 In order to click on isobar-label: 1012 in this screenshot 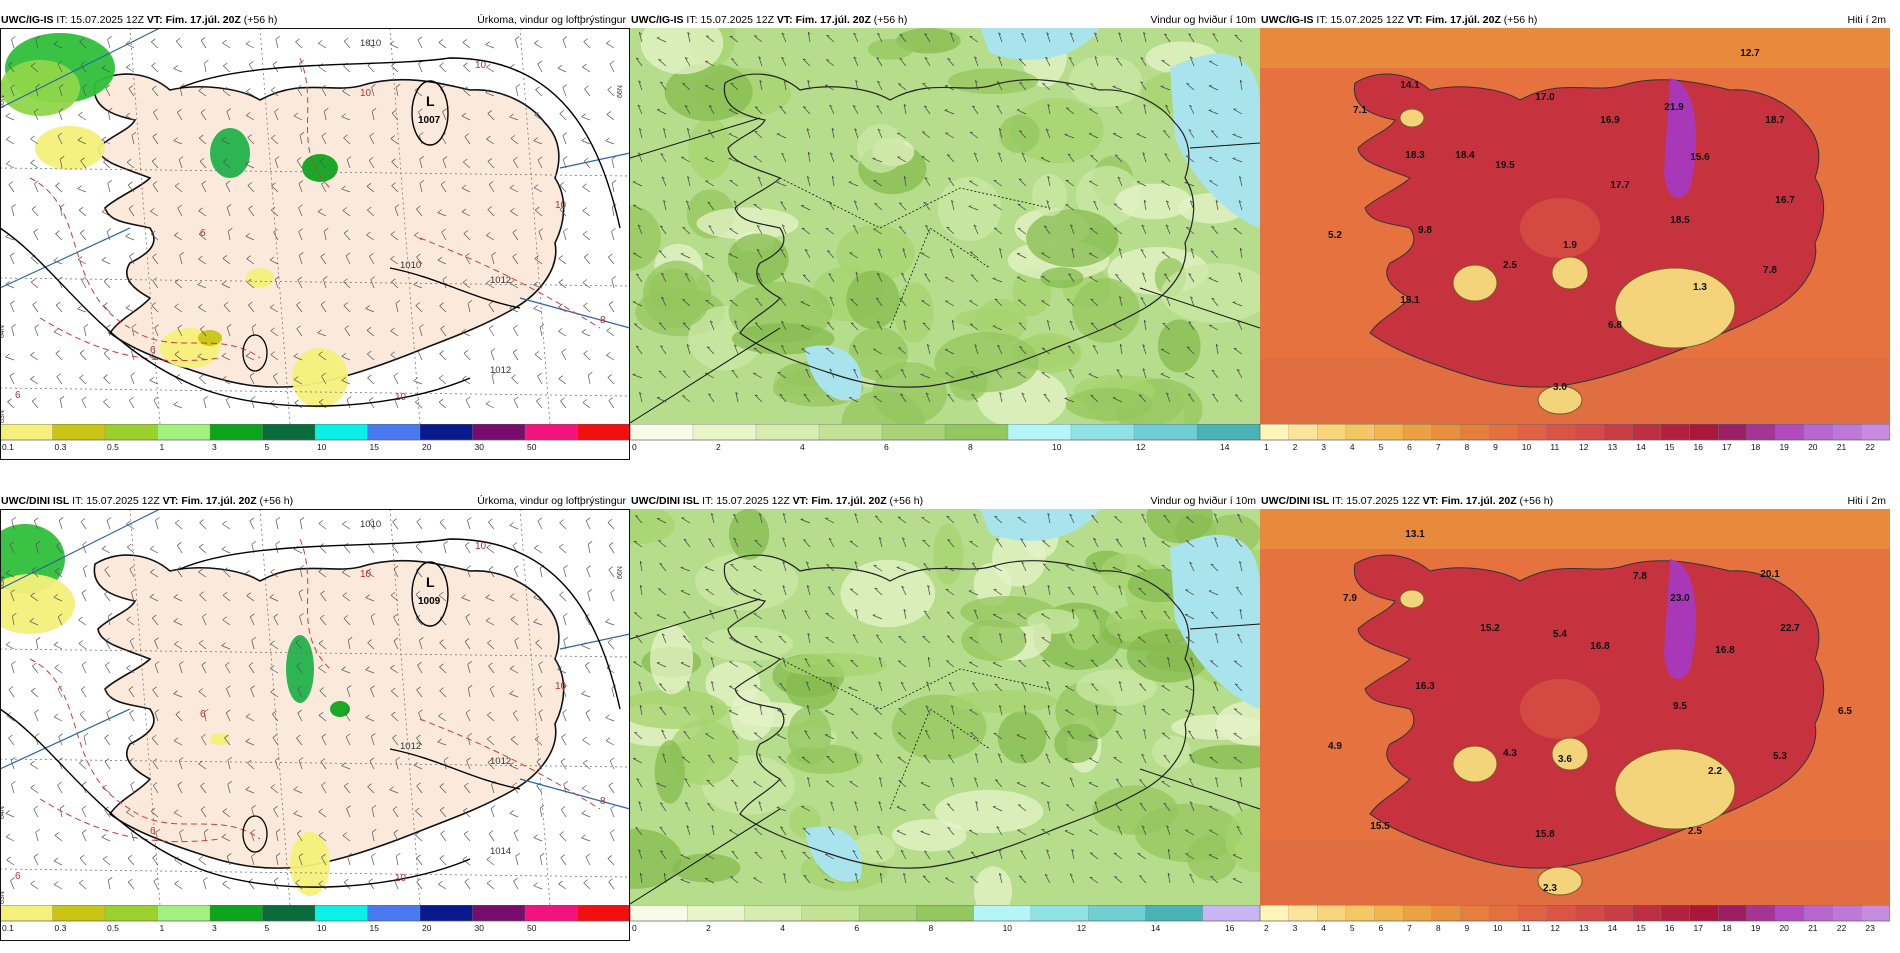, I will do `click(410, 746)`.